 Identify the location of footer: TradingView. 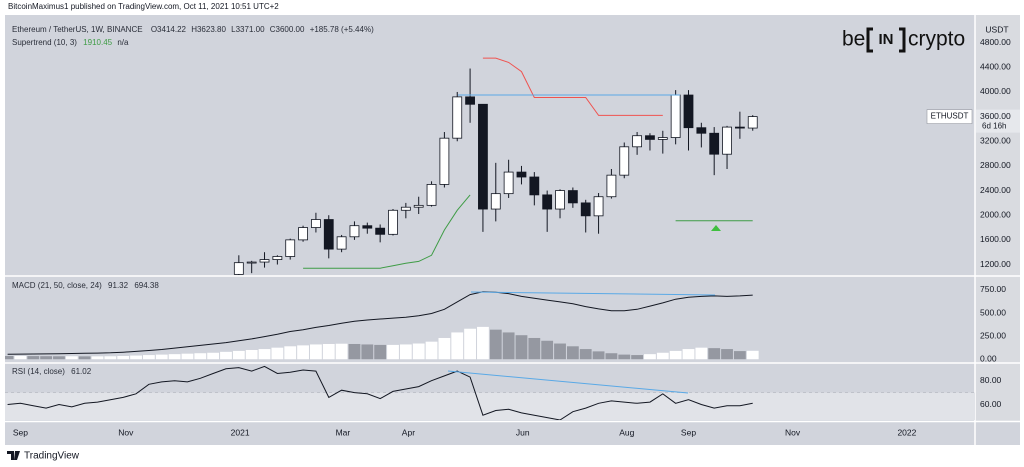
(43, 456).